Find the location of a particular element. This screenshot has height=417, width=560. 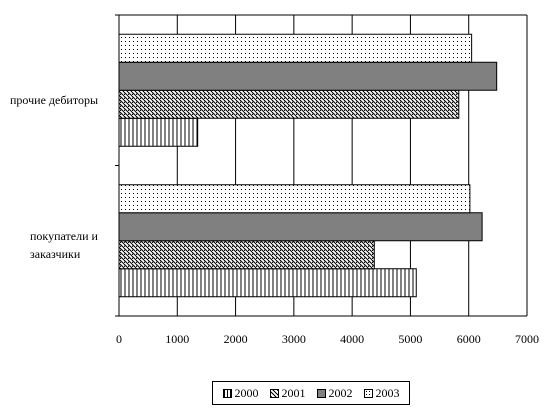

legend-label-2002: 2002 is located at coordinates (340, 392).